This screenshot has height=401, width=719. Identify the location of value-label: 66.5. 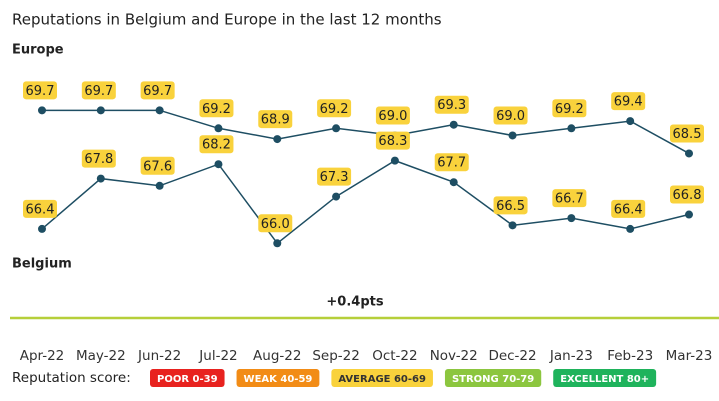
(510, 206).